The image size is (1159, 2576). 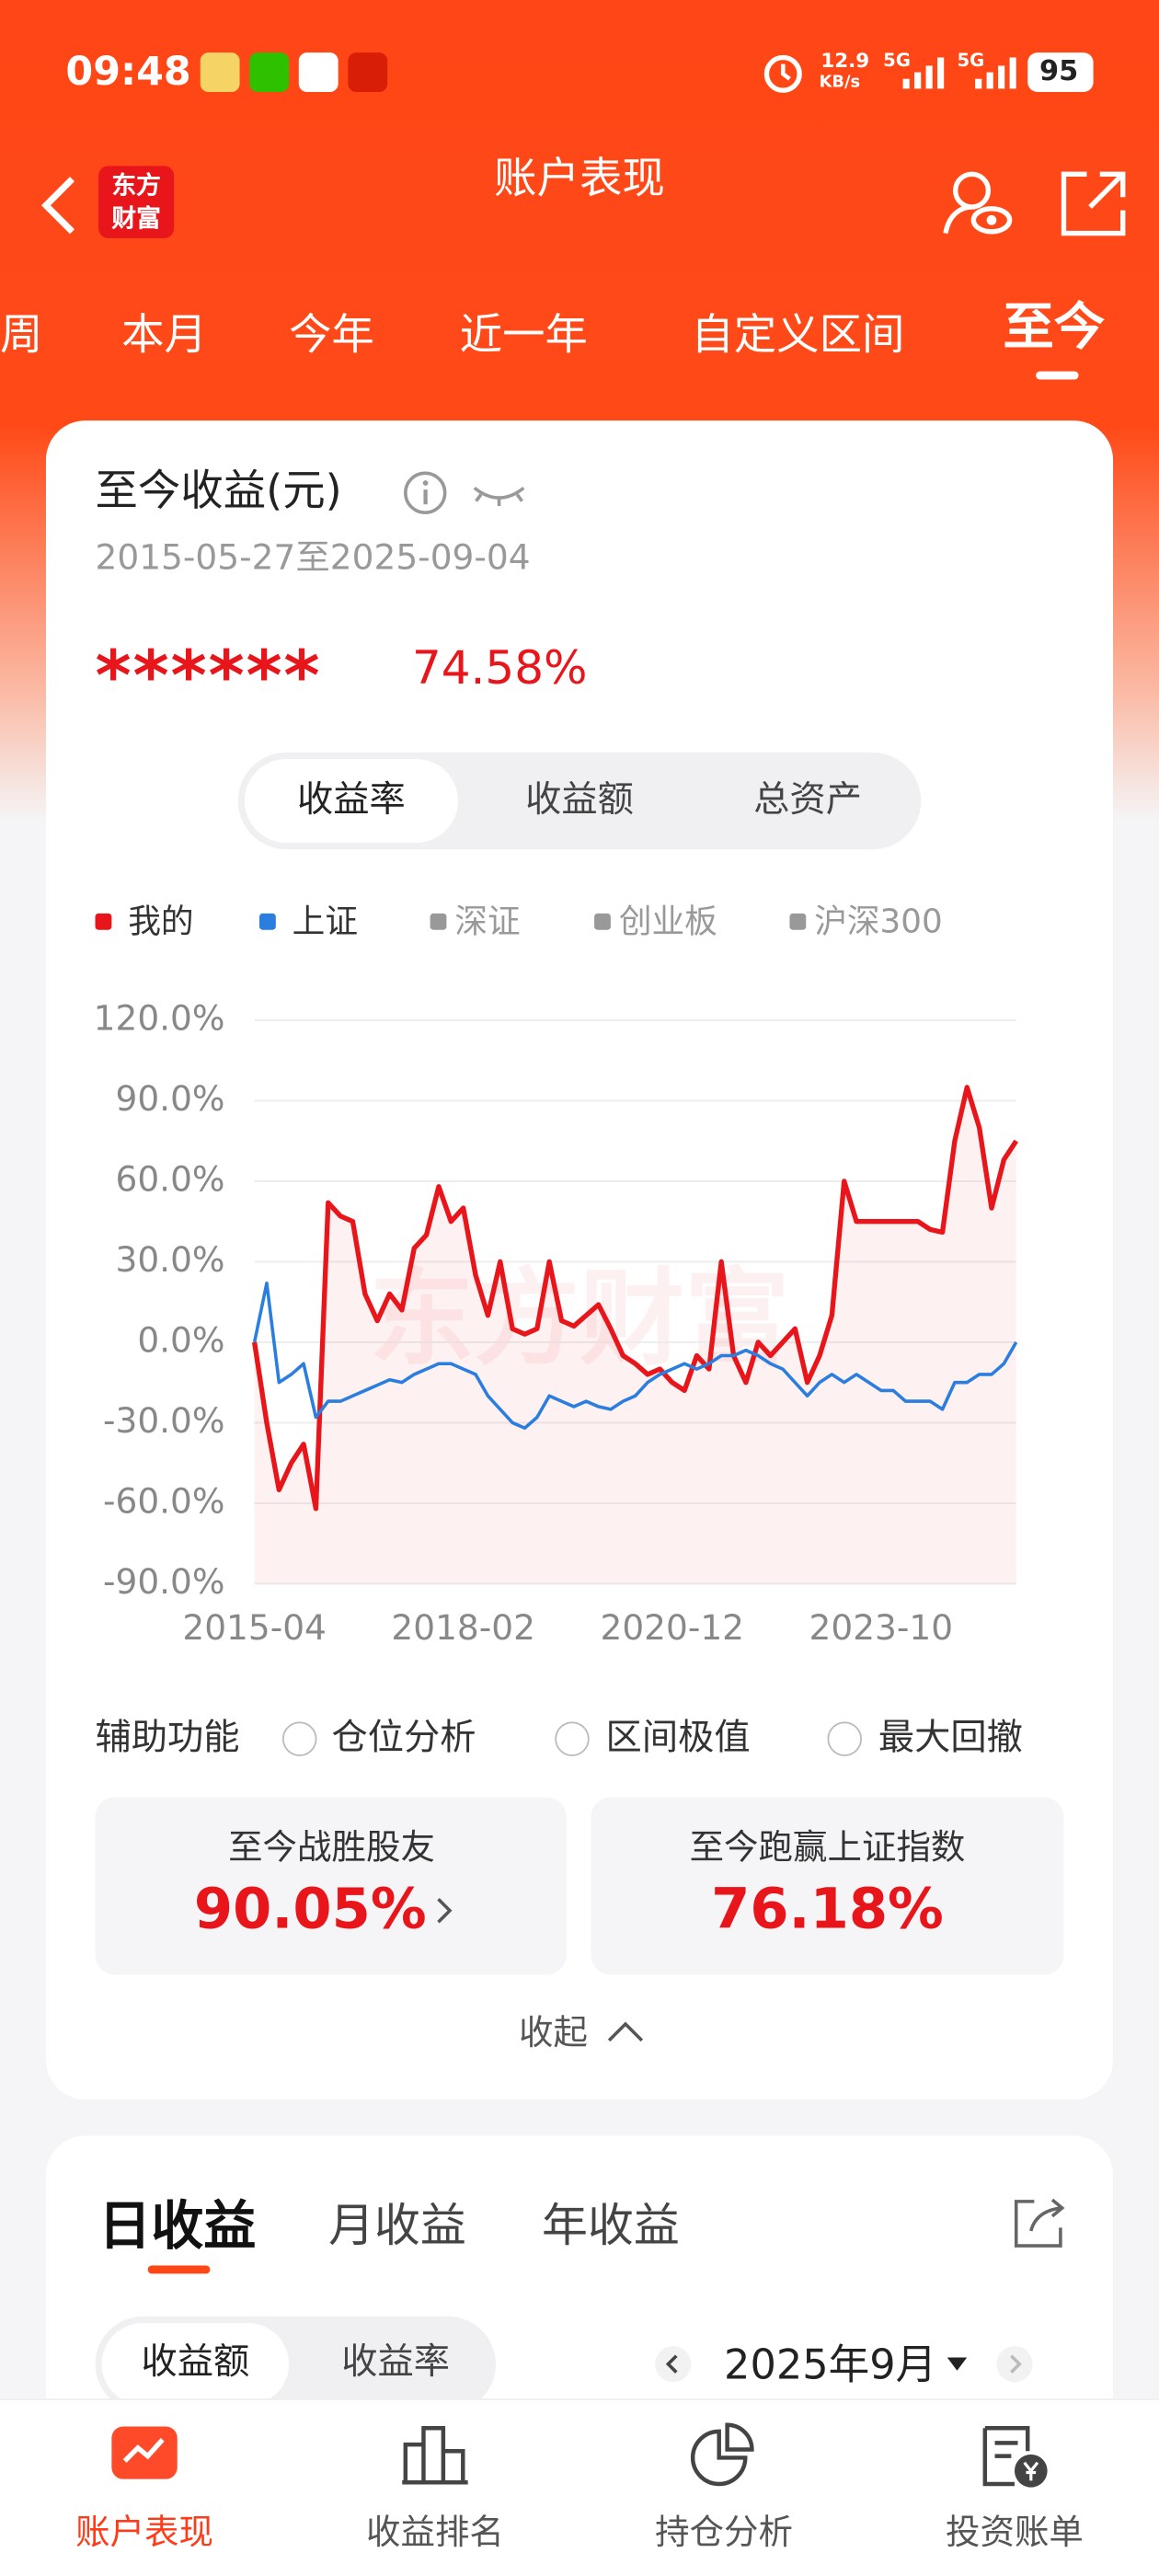 I want to click on y-tick-label: -60.0%, so click(x=164, y=1500).